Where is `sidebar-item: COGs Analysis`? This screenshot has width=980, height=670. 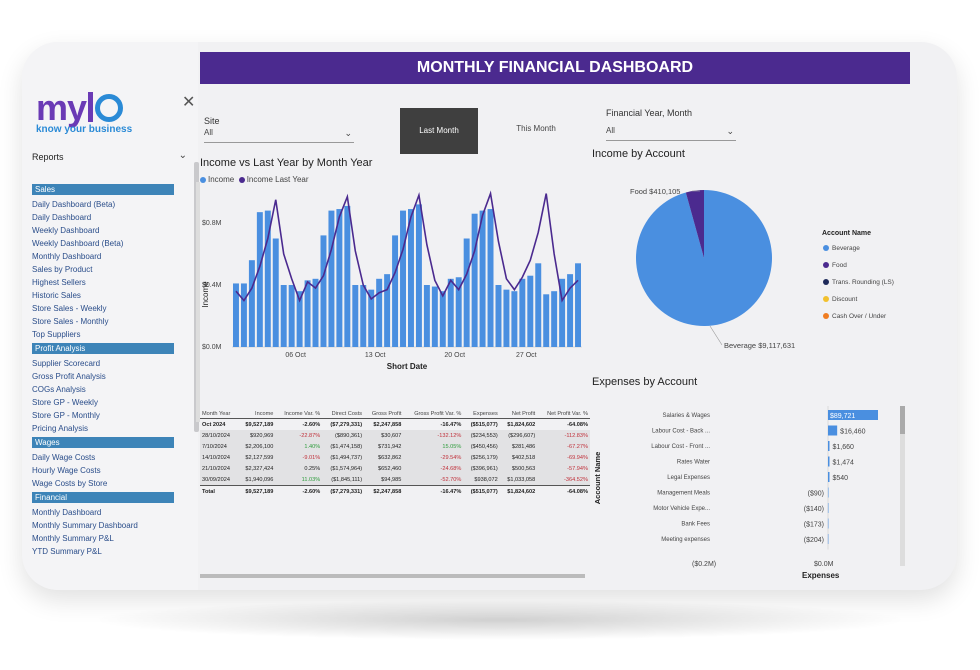 sidebar-item: COGs Analysis is located at coordinates (59, 389).